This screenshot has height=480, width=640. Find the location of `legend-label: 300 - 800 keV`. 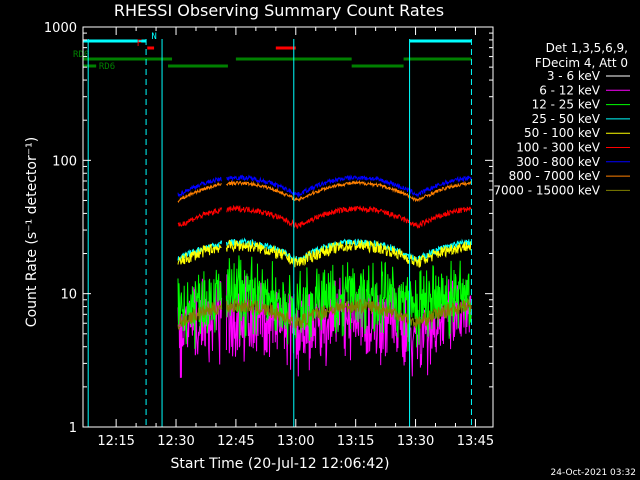

legend-label: 300 - 800 keV is located at coordinates (558, 162).